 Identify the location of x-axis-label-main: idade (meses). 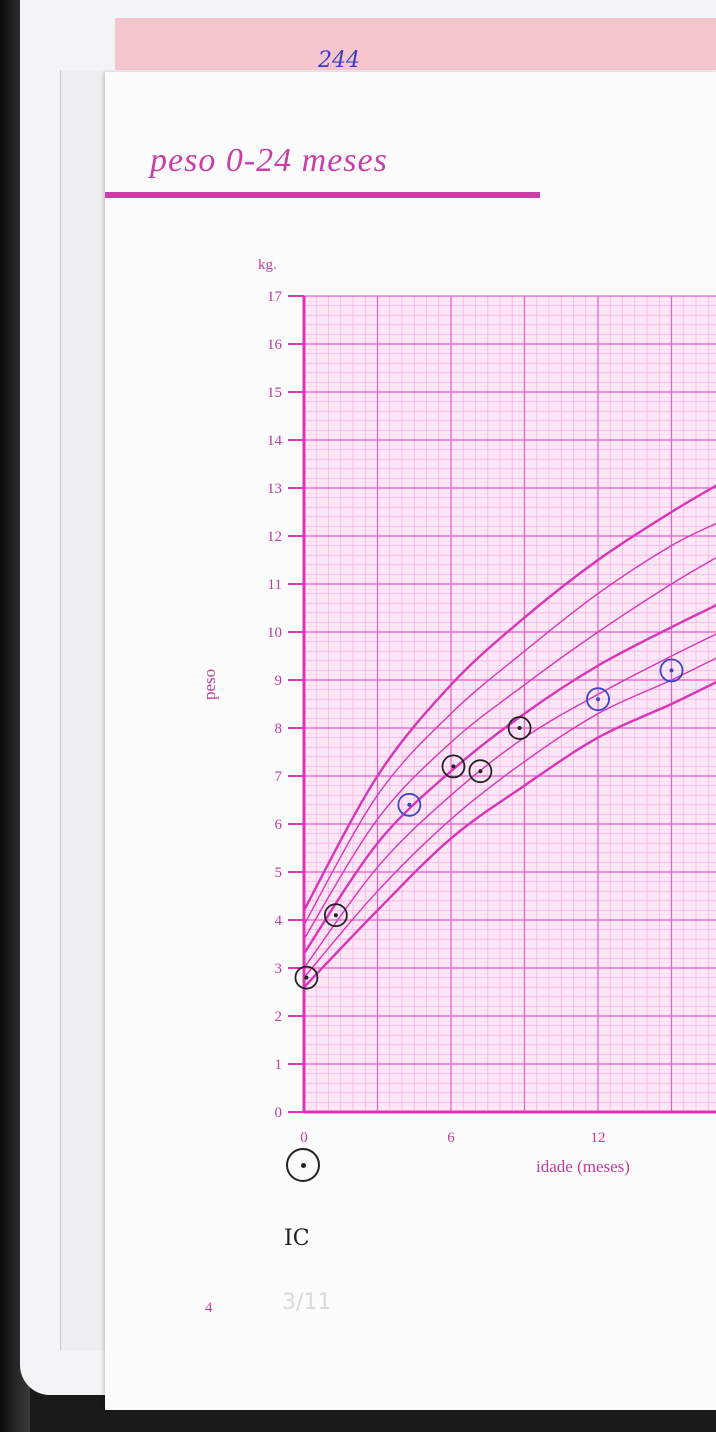
(583, 1166).